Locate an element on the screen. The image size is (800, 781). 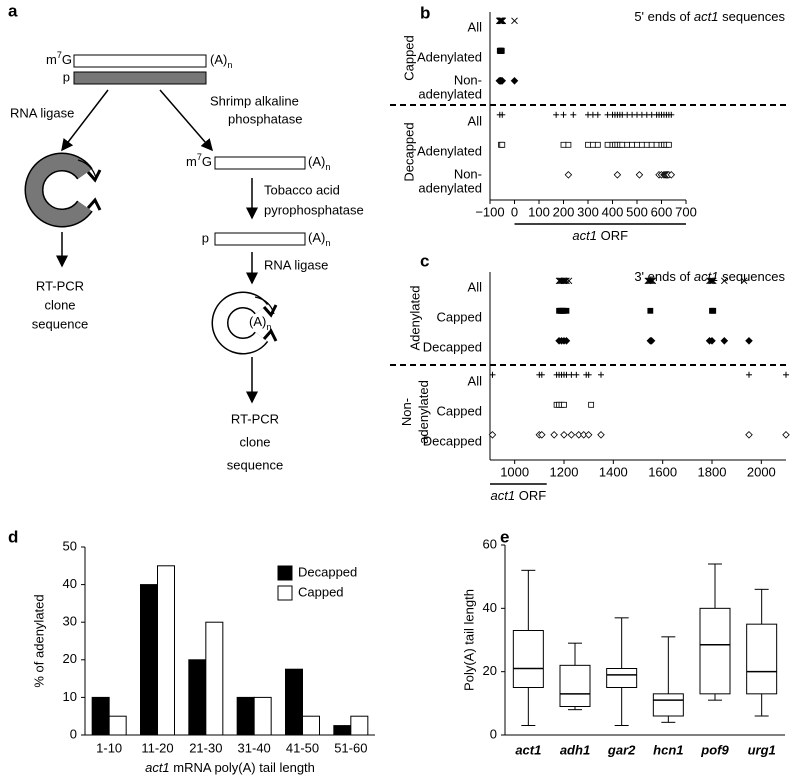
readout-label: sequence is located at coordinates (255, 464).